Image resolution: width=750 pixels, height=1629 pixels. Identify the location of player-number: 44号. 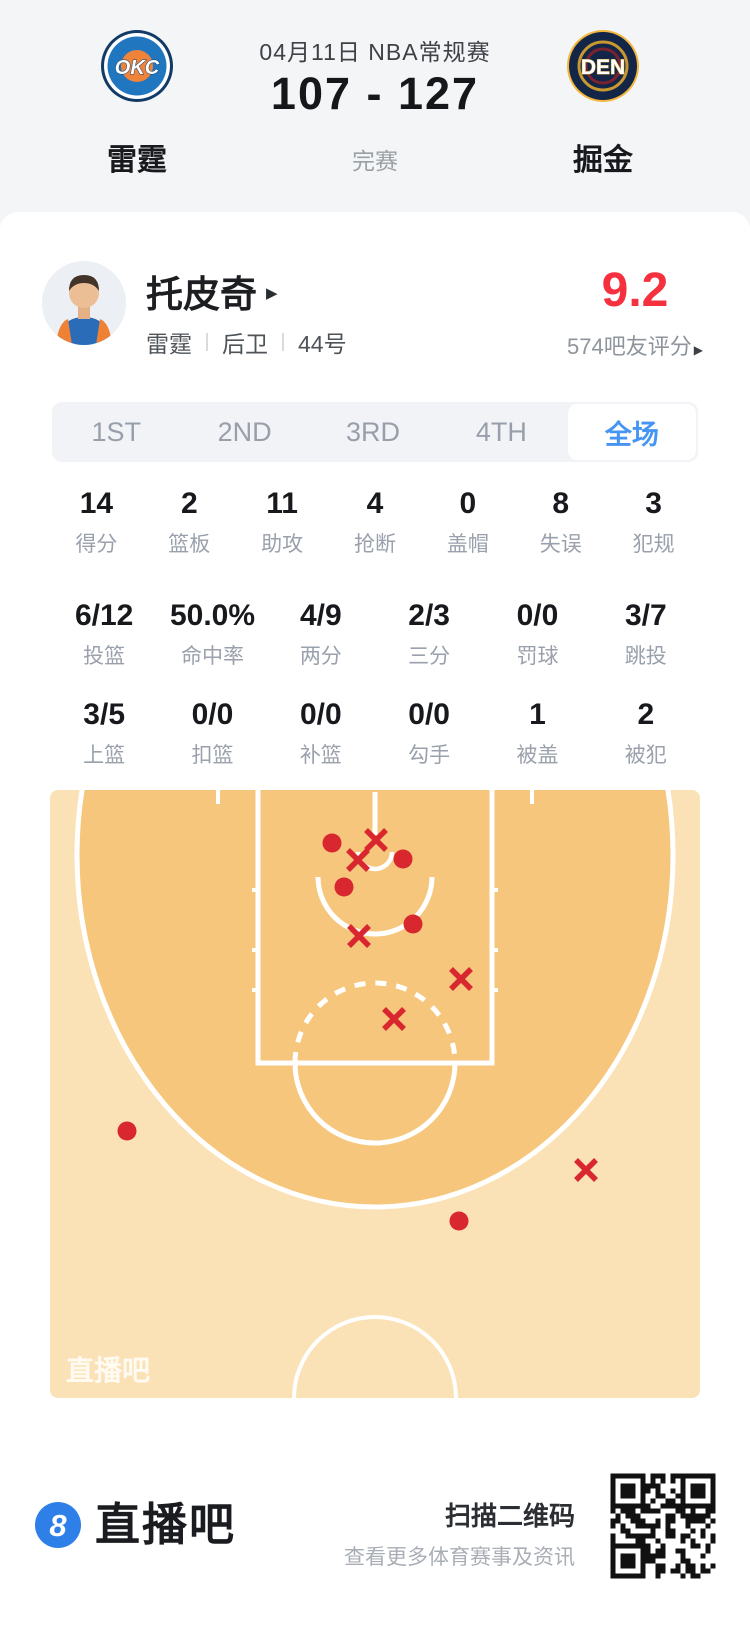
(322, 344).